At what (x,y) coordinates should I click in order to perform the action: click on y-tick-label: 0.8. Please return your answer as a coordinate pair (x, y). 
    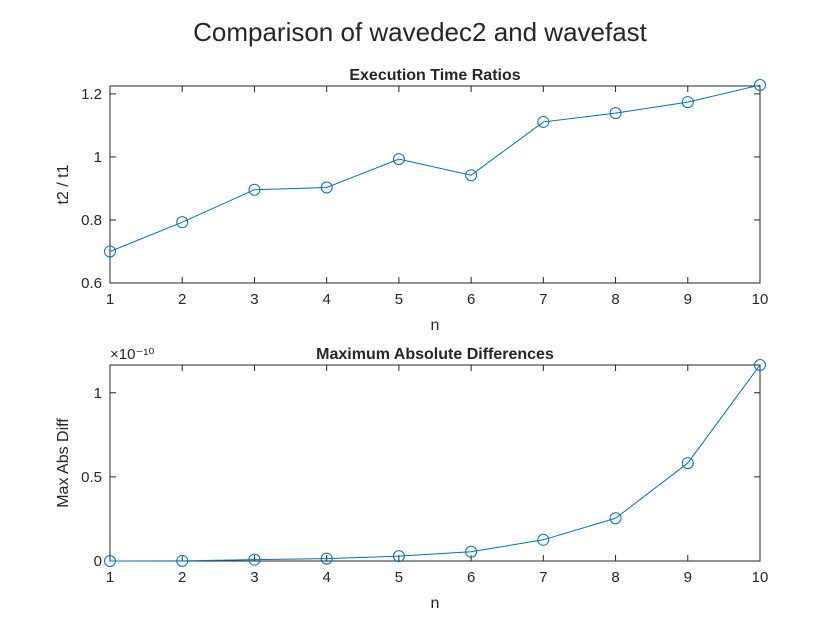
    Looking at the image, I should click on (91, 220).